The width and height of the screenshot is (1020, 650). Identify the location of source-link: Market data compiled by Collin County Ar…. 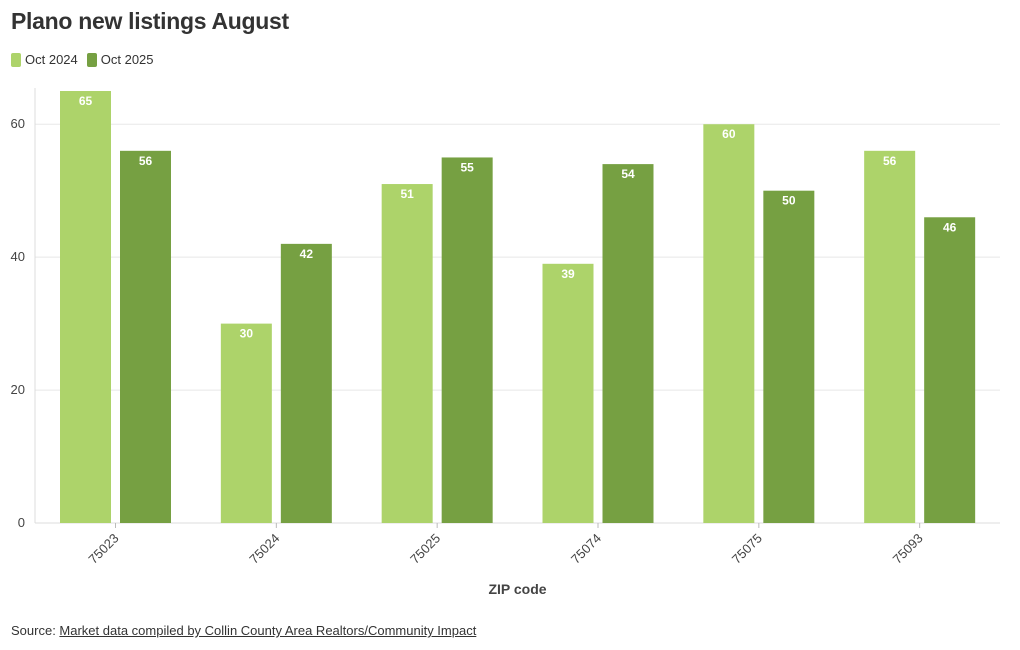
(268, 630).